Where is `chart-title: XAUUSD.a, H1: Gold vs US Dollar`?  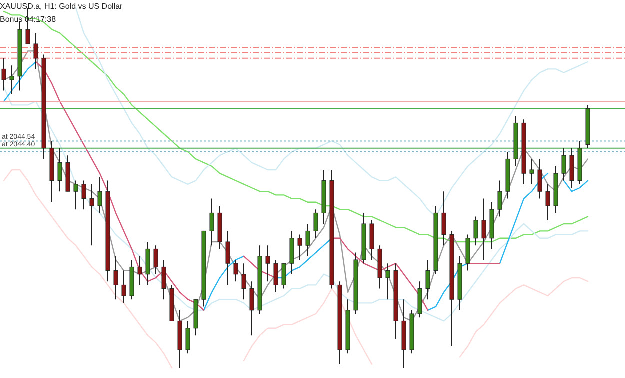
chart-title: XAUUSD.a, H1: Gold vs US Dollar is located at coordinates (62, 6).